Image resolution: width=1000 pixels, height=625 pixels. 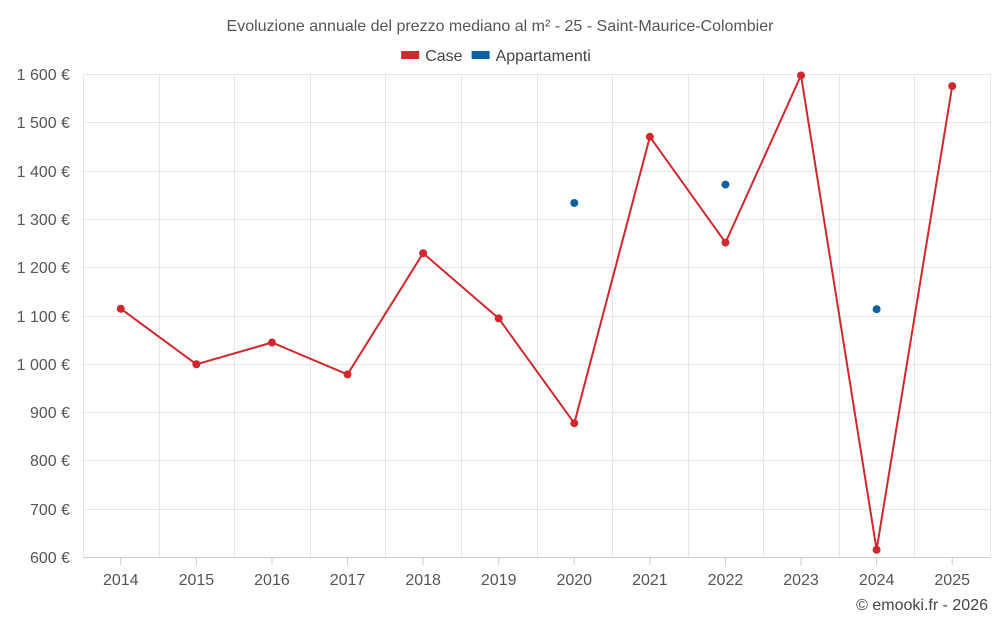 What do you see at coordinates (543, 56) in the screenshot?
I see `legend-label: Appartamenti` at bounding box center [543, 56].